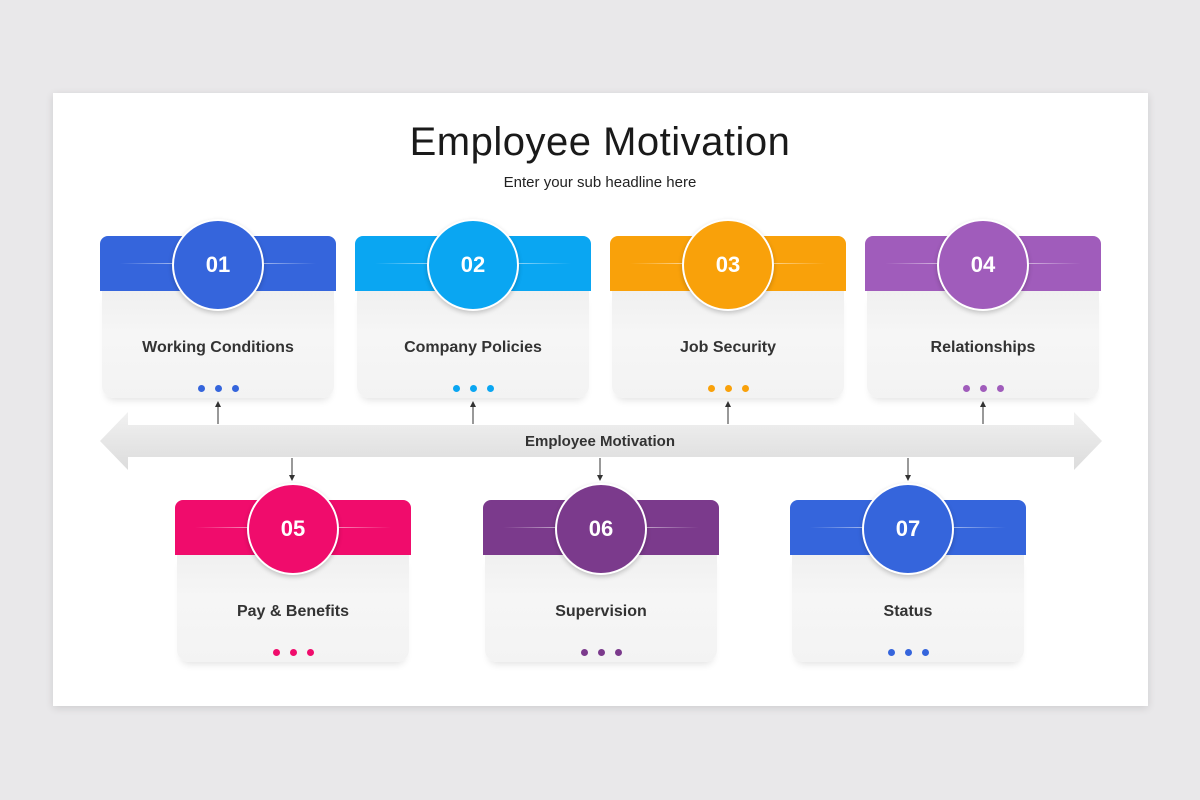 This screenshot has width=1200, height=800. What do you see at coordinates (601, 611) in the screenshot?
I see `card-label: Supervision` at bounding box center [601, 611].